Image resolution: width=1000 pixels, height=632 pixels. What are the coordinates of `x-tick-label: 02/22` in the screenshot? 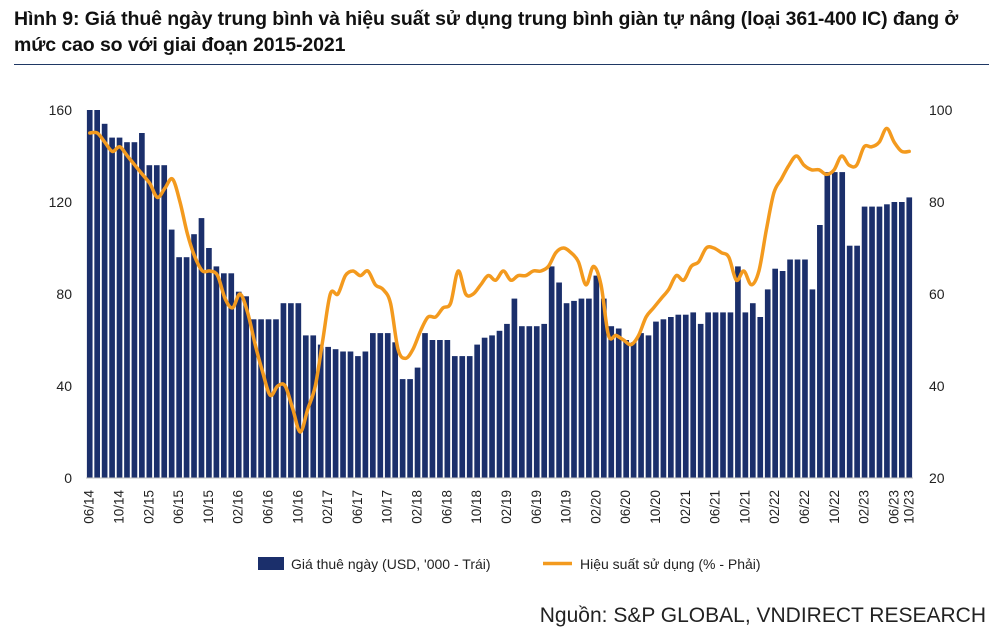 It's located at (774, 507).